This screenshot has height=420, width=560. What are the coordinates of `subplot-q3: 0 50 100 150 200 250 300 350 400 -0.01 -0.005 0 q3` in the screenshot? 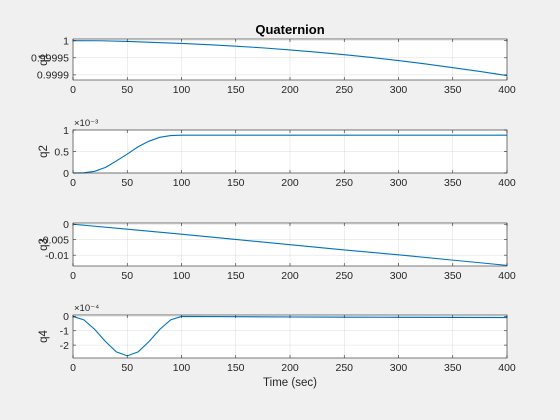 It's located at (277, 250).